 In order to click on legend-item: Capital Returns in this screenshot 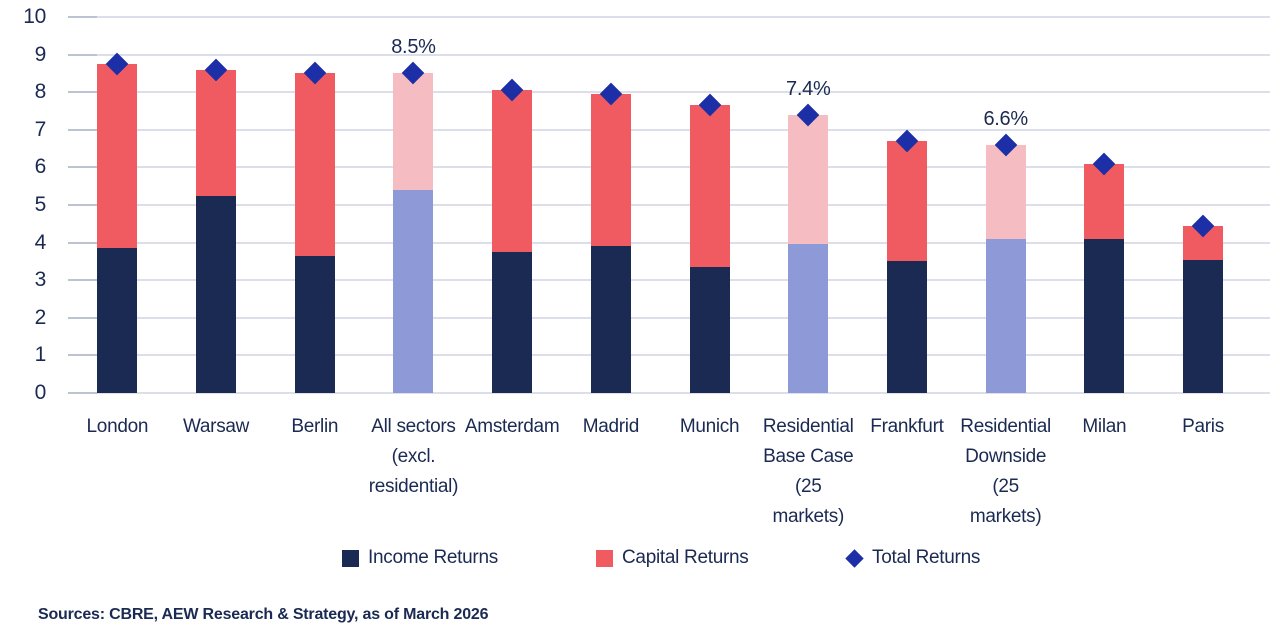, I will do `click(672, 558)`.